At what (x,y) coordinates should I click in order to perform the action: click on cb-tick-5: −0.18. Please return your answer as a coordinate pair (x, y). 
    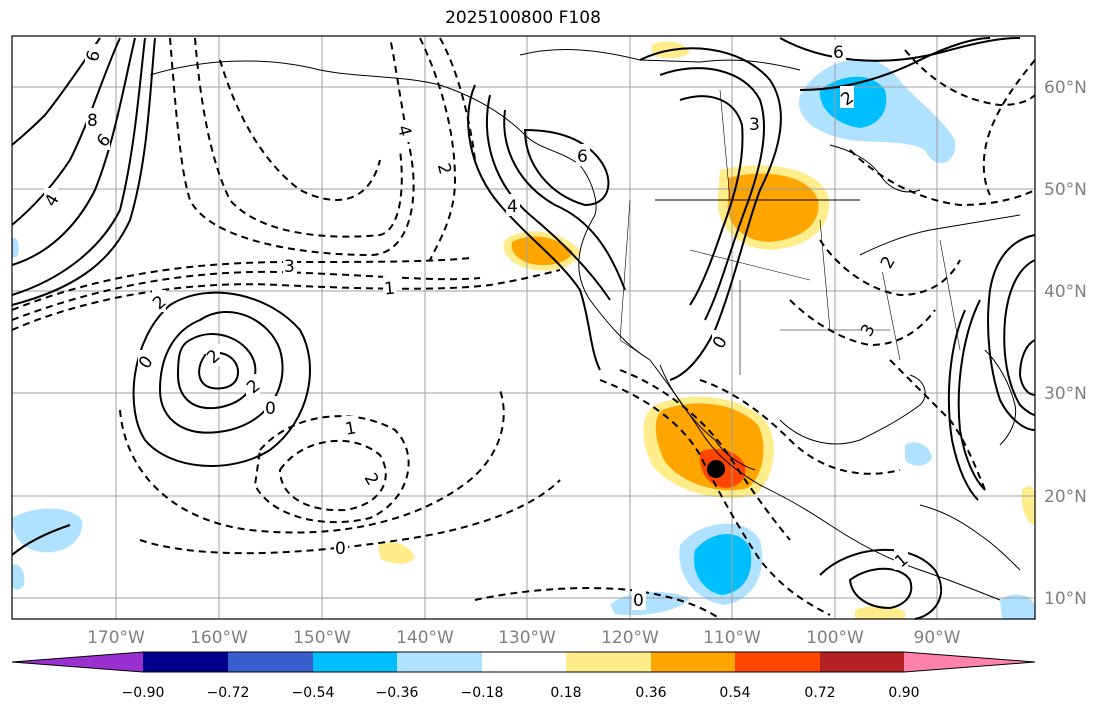
    Looking at the image, I should click on (482, 693).